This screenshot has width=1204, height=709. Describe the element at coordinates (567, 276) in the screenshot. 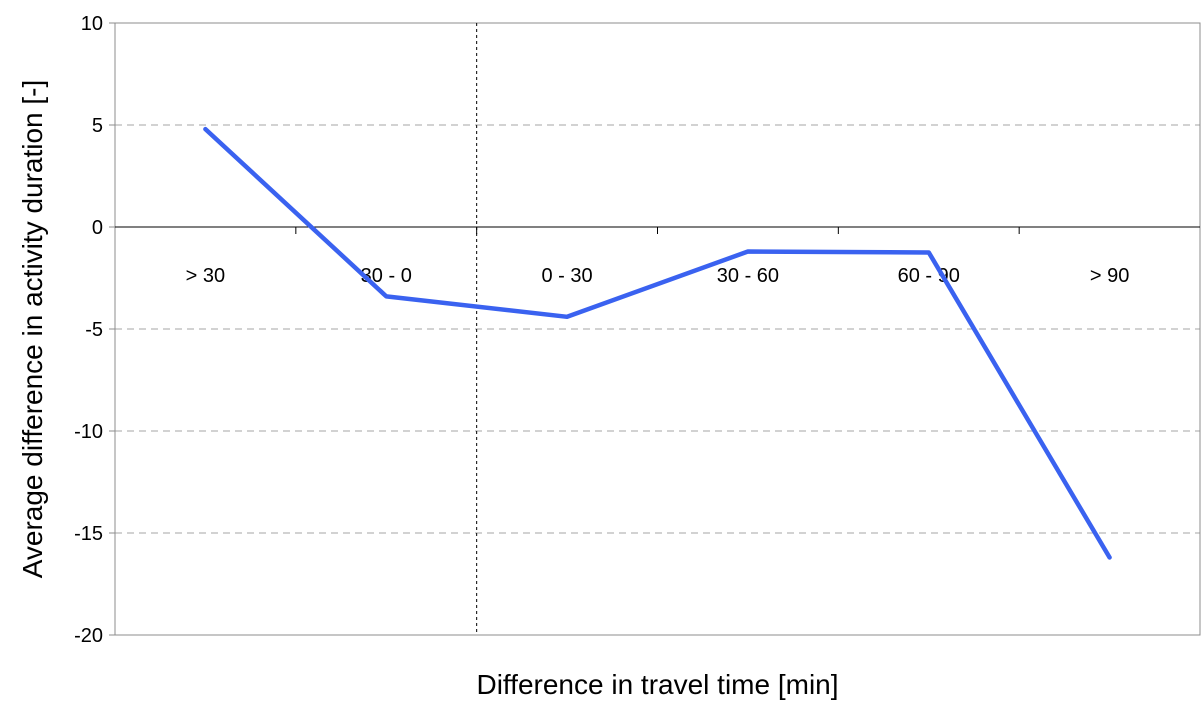

I see `x-tick-label: 0 - 30` at that location.